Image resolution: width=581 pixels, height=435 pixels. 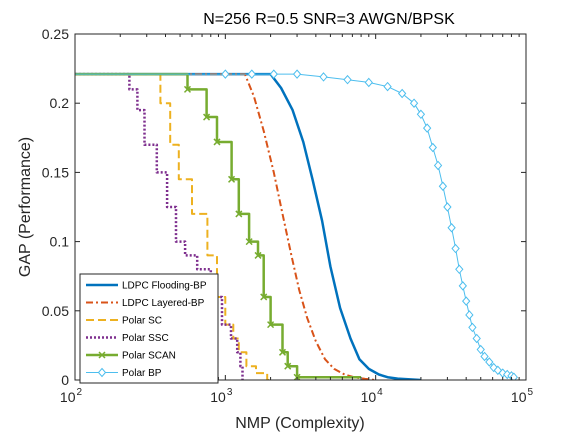 What do you see at coordinates (164, 286) in the screenshot?
I see `legend-label: LDPC Flooding-BP` at bounding box center [164, 286].